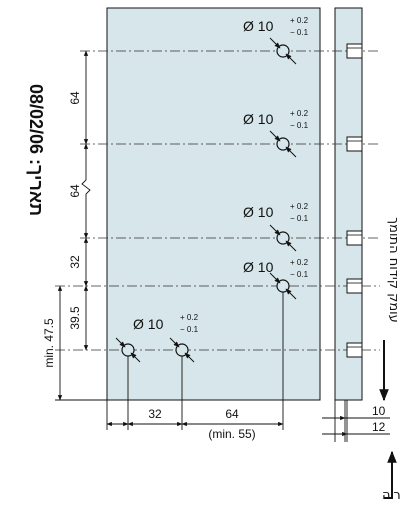 The image size is (400, 509). I want to click on bottom-label-arrow, so click(390, 474).